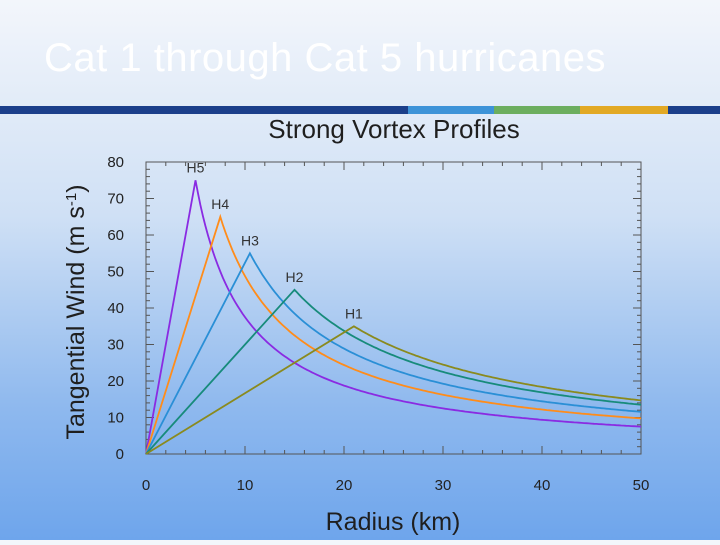 This screenshot has width=720, height=545. Describe the element at coordinates (245, 485) in the screenshot. I see `x-tick-label: 10` at that location.